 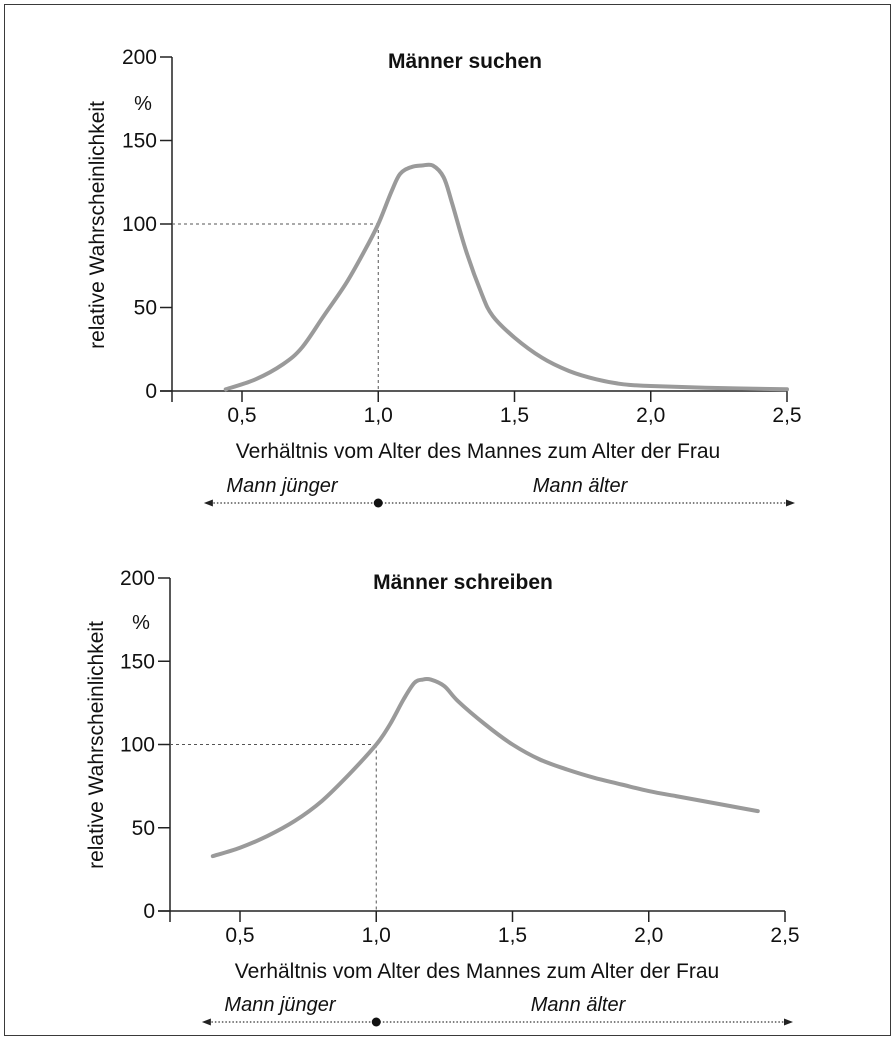 What do you see at coordinates (506, 277) in the screenshot?
I see `chart-1-series-line` at bounding box center [506, 277].